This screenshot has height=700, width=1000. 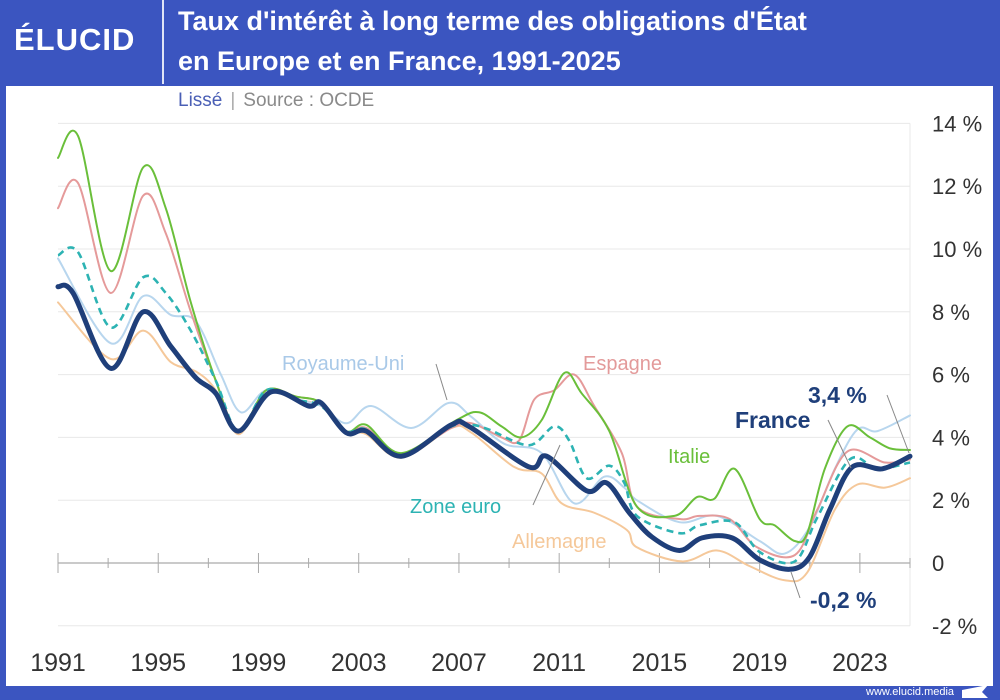 What do you see at coordinates (455, 507) in the screenshot?
I see `label-zone-euro: Zone euro` at bounding box center [455, 507].